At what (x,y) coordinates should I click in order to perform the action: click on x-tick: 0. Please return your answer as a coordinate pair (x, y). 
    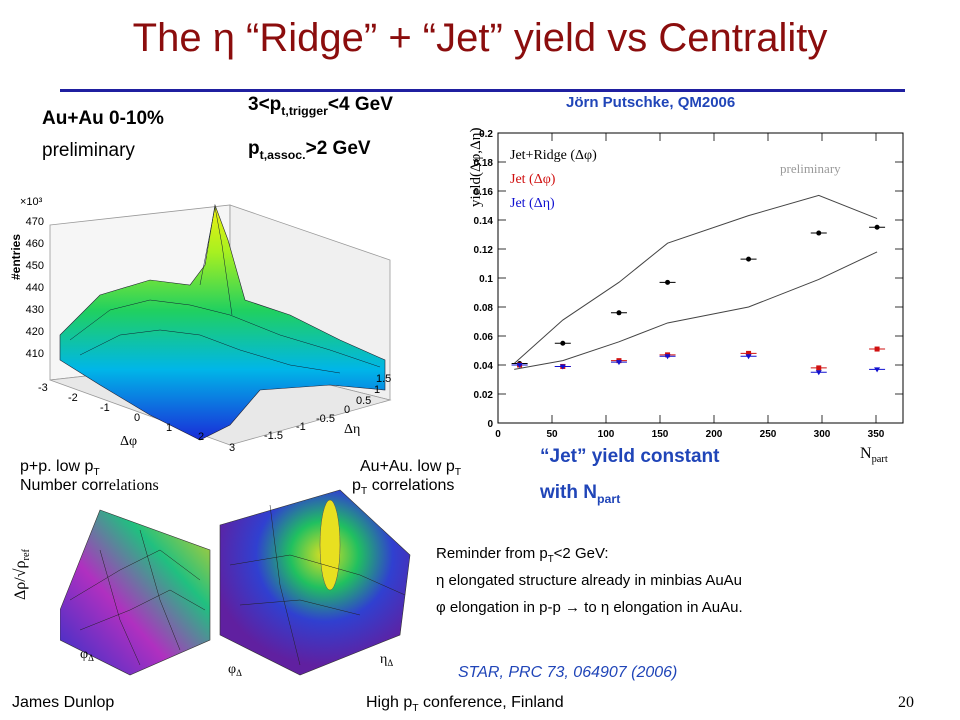
    Looking at the image, I should click on (137, 418).